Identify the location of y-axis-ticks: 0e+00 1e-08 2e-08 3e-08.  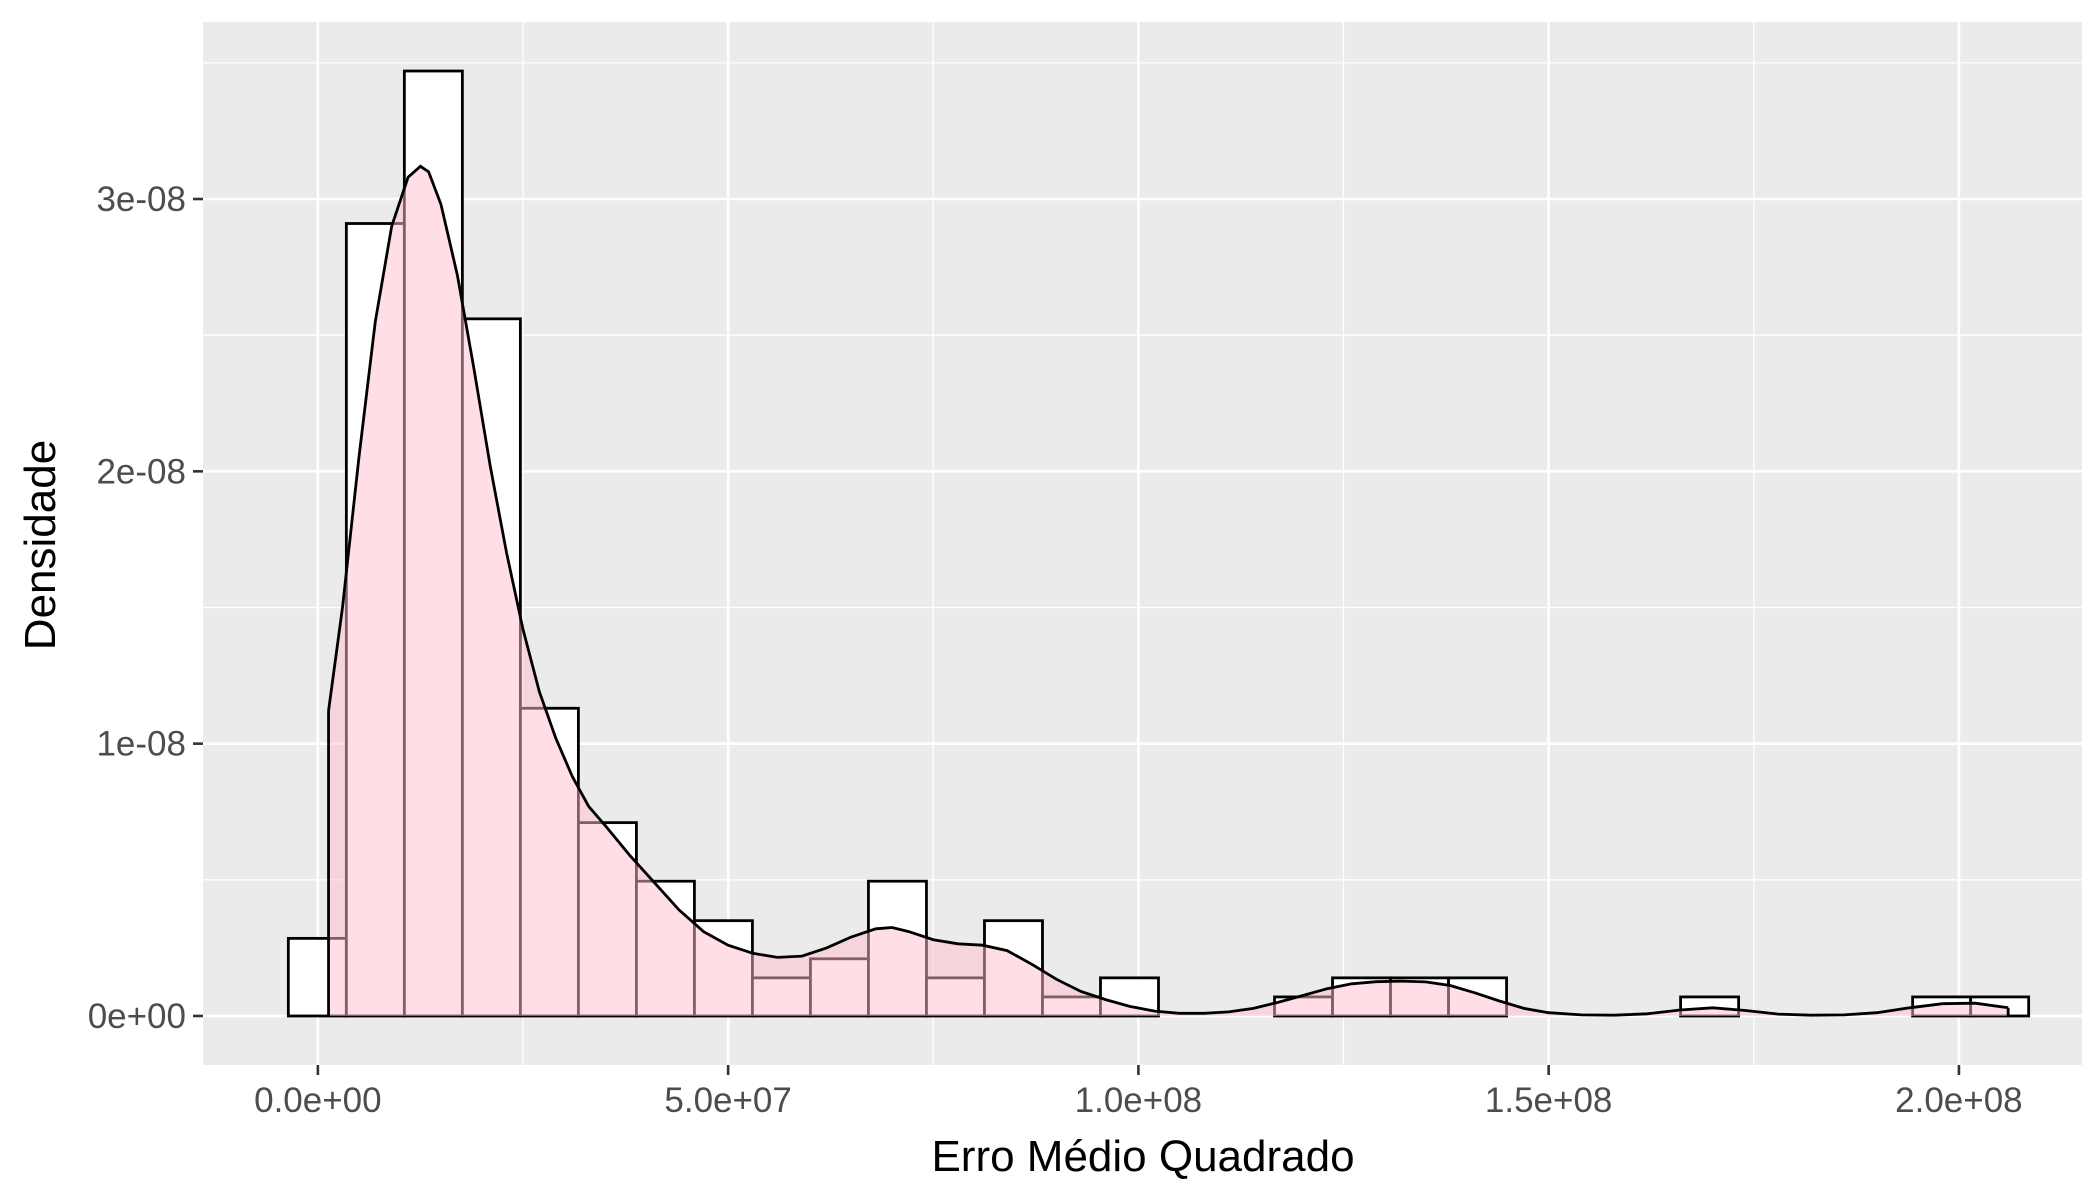
(145, 608).